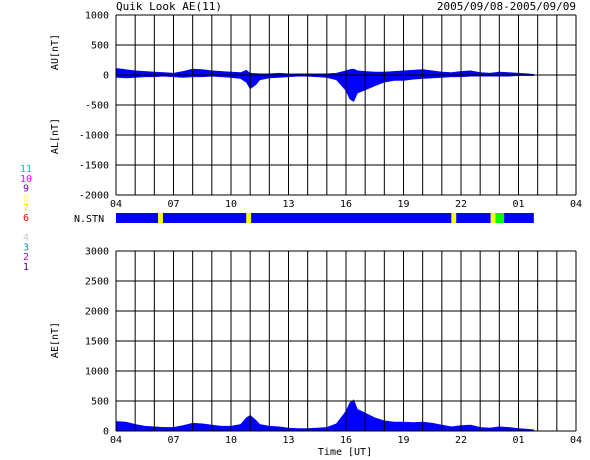 The height and width of the screenshot is (460, 590). I want to click on y-tick-label: 2500, so click(97, 282).